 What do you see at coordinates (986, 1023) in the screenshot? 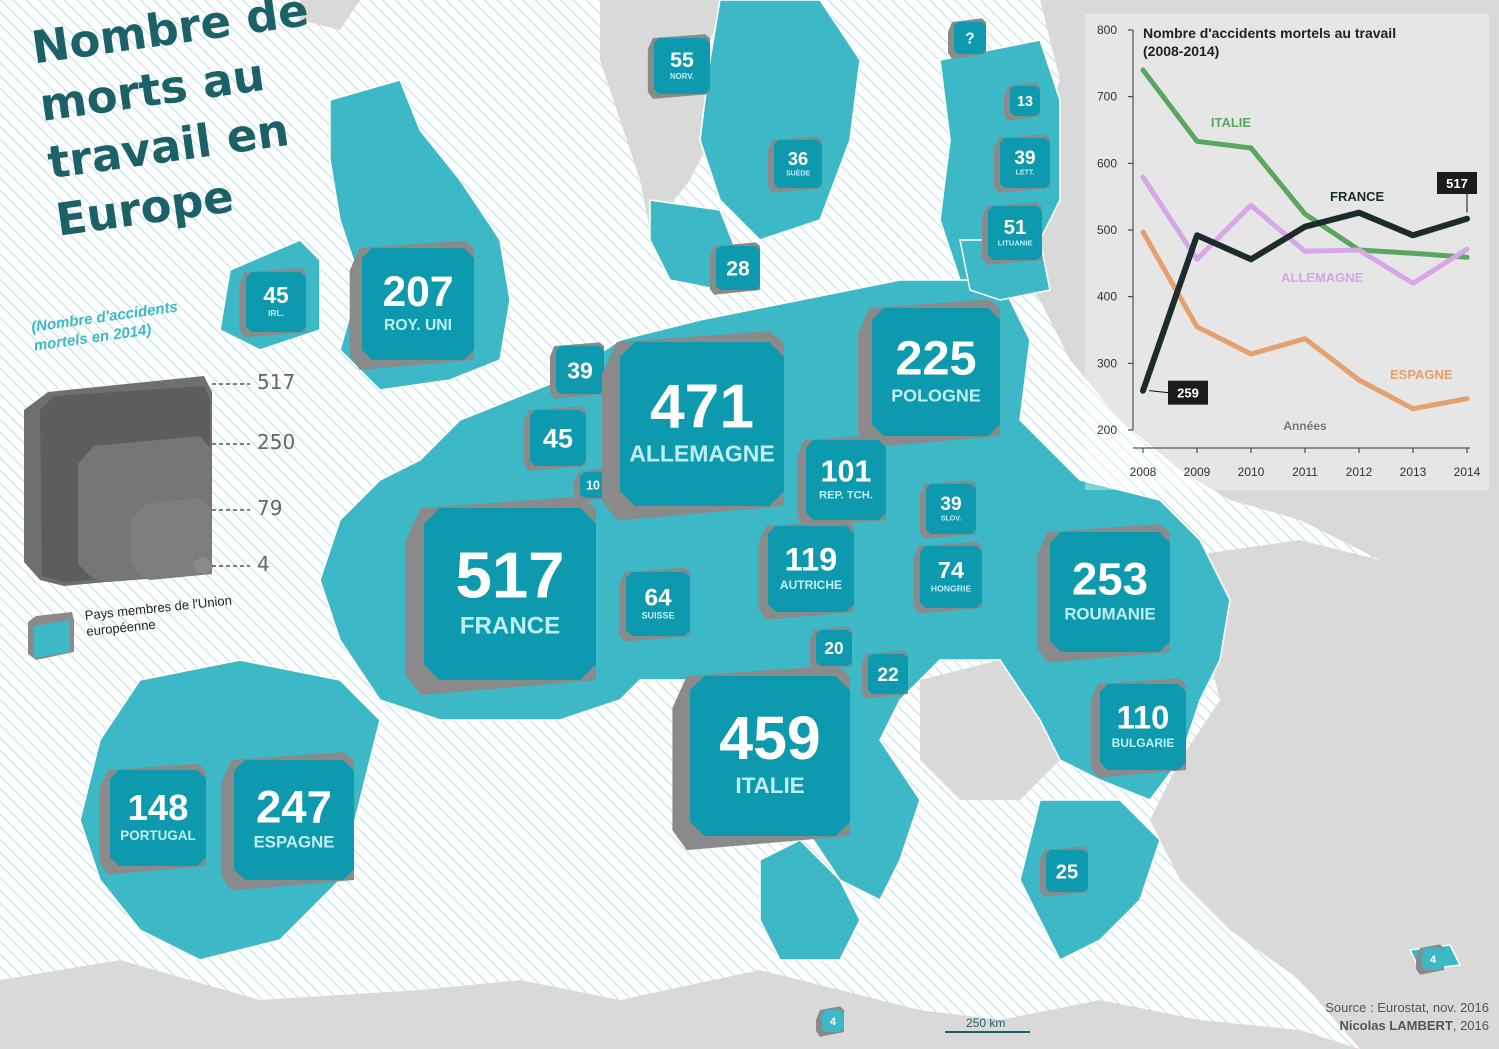
I see `scale-label: 250 km` at bounding box center [986, 1023].